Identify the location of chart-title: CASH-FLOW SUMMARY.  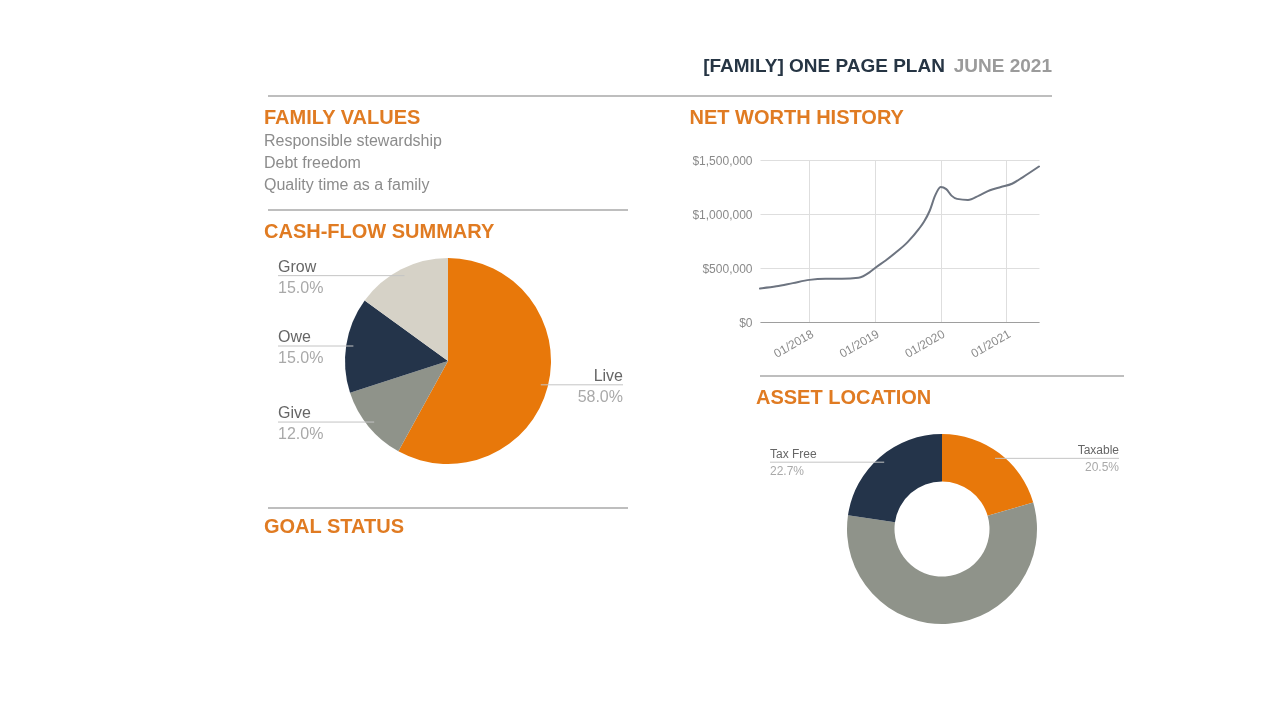
(379, 231).